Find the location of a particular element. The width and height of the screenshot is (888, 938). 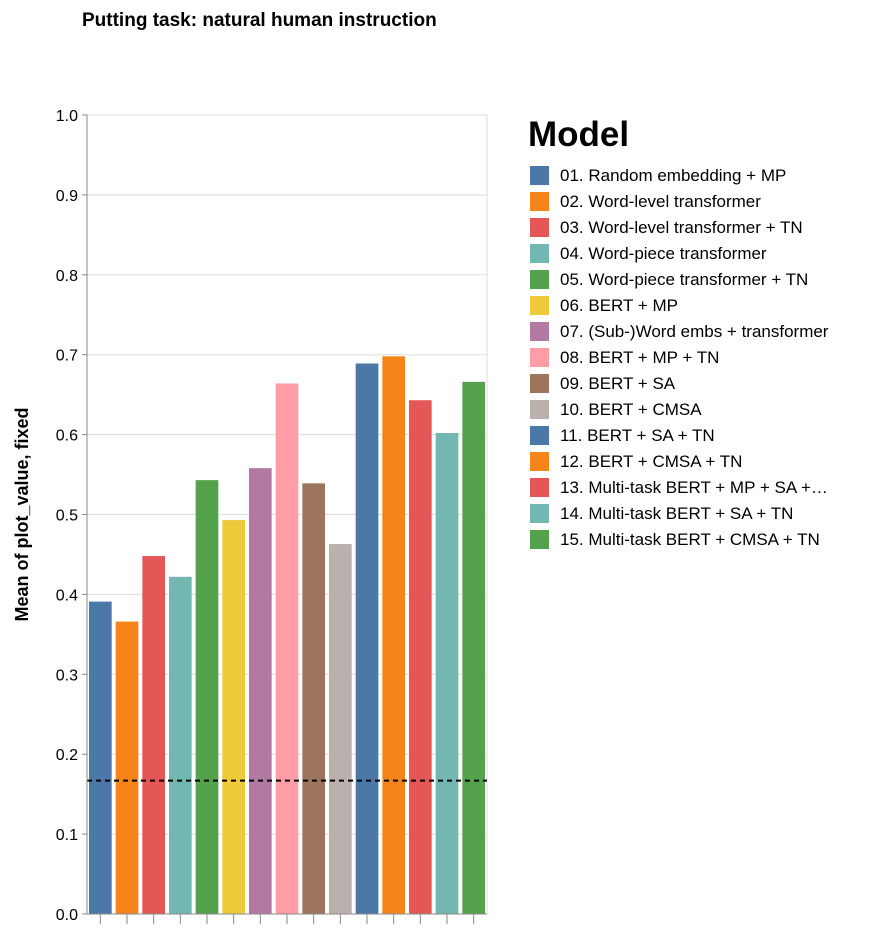

y-tick-label: 0.5 is located at coordinates (67, 516).